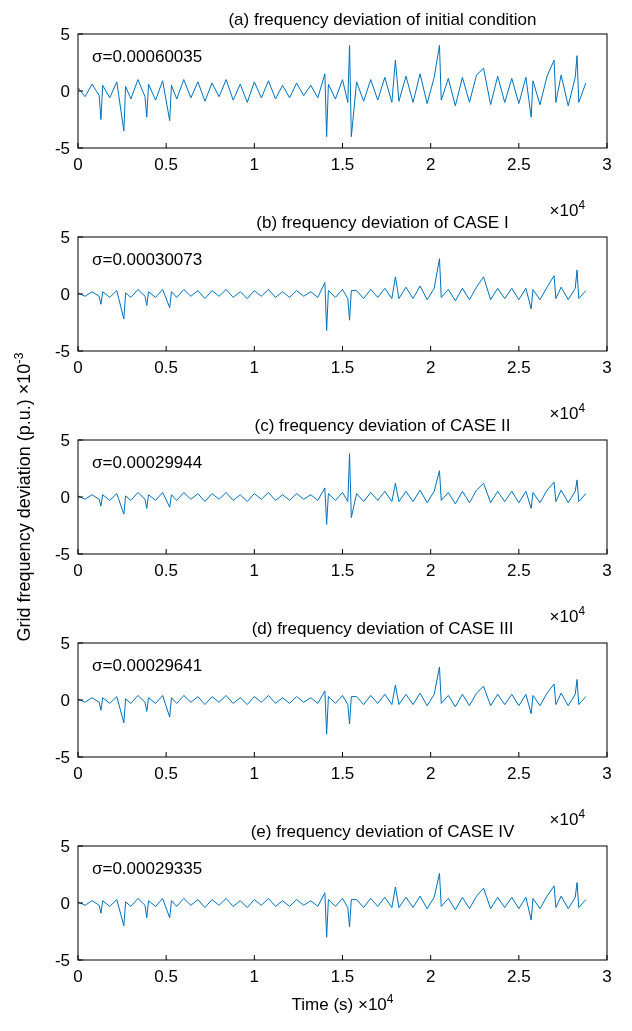 This screenshot has width=632, height=1031. What do you see at coordinates (332, 91) in the screenshot?
I see `line-series` at bounding box center [332, 91].